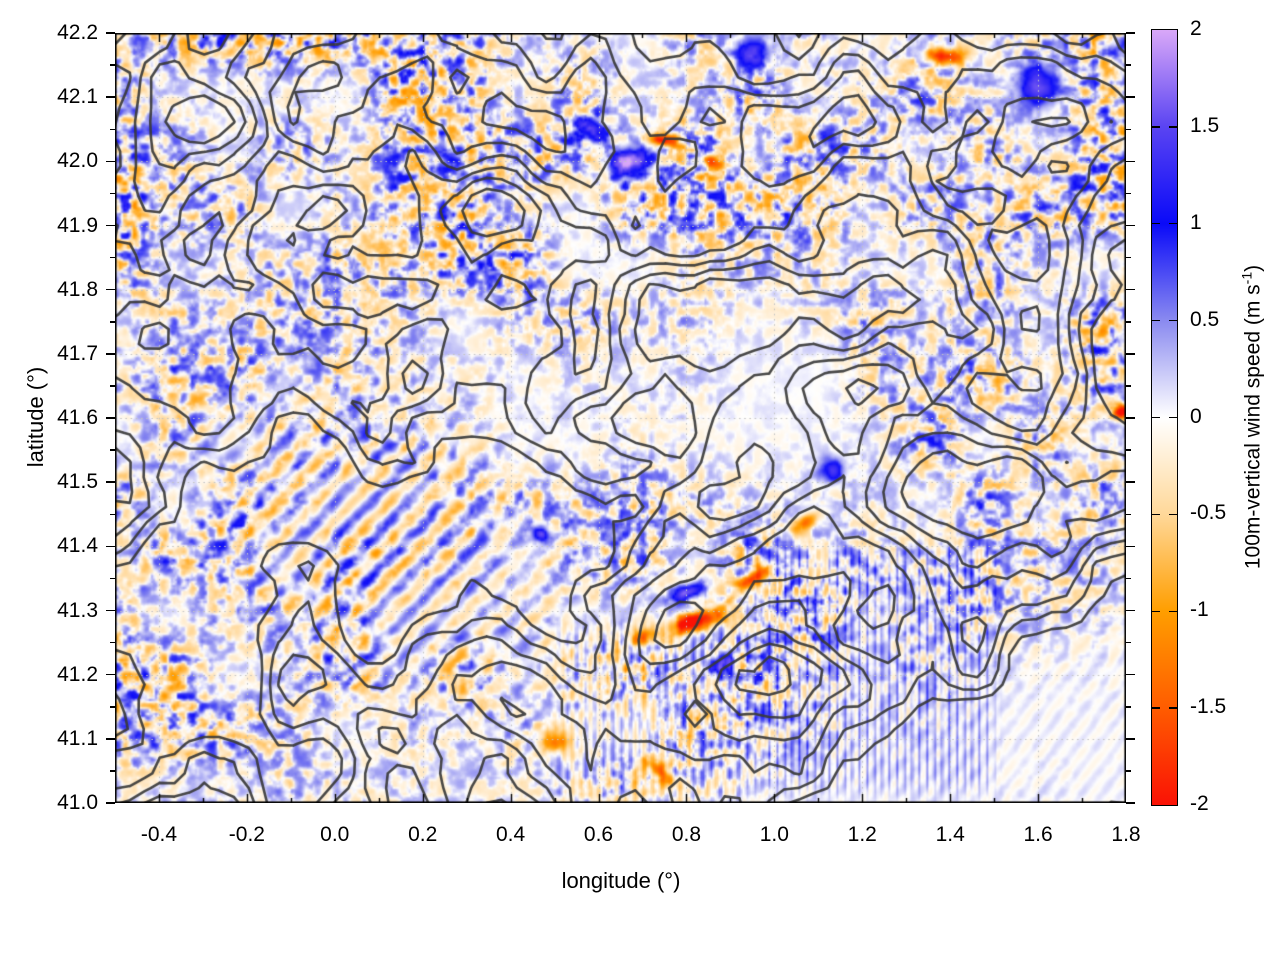 Image resolution: width=1280 pixels, height=960 pixels. Describe the element at coordinates (774, 834) in the screenshot. I see `x-axis-tick-label: 1.0` at that location.